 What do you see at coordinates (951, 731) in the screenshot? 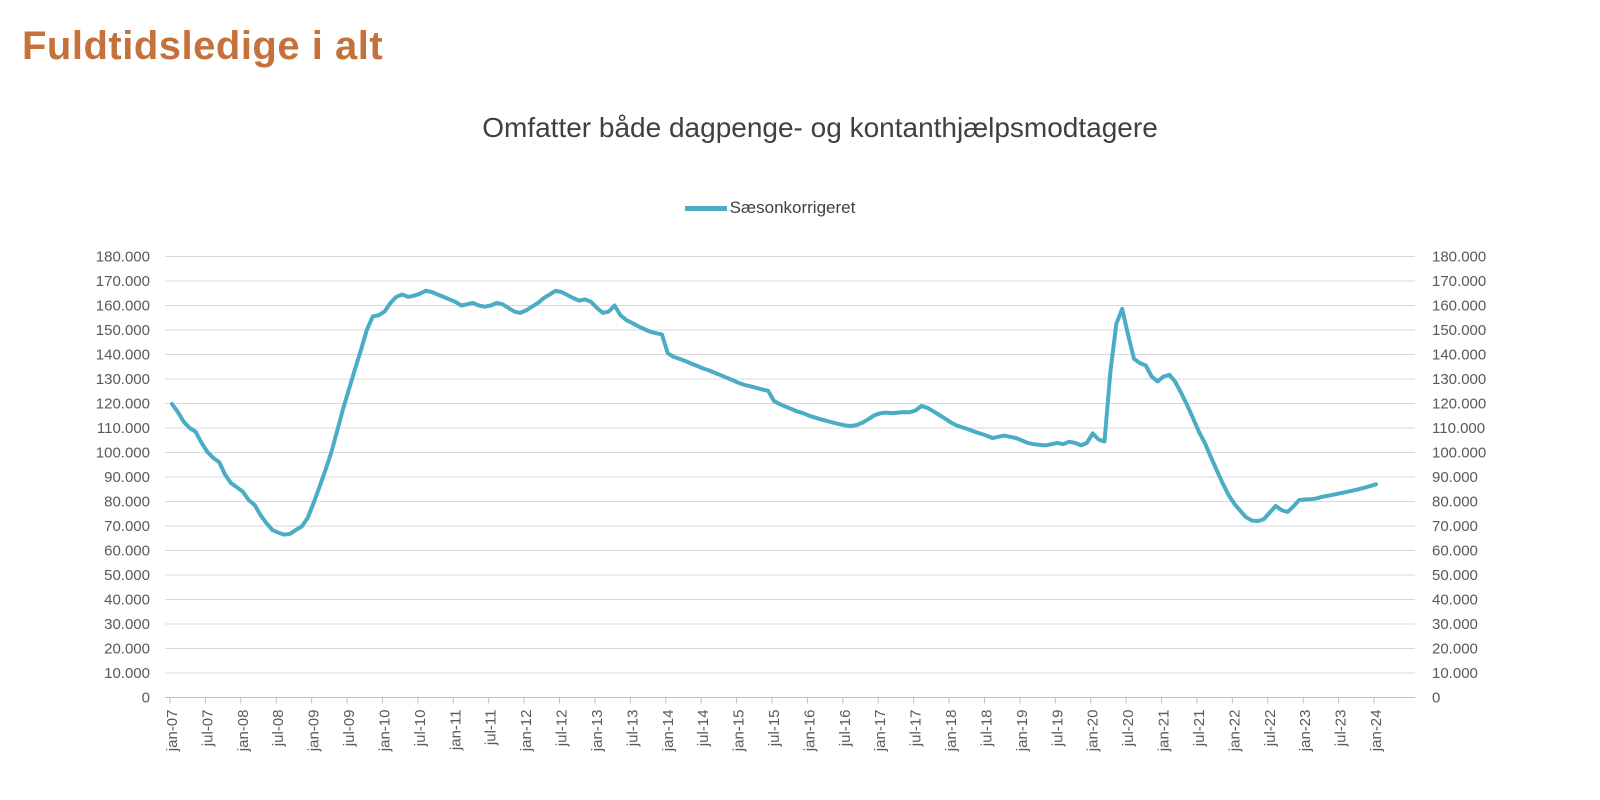
I see `svg-text: jan-18` at bounding box center [951, 731].